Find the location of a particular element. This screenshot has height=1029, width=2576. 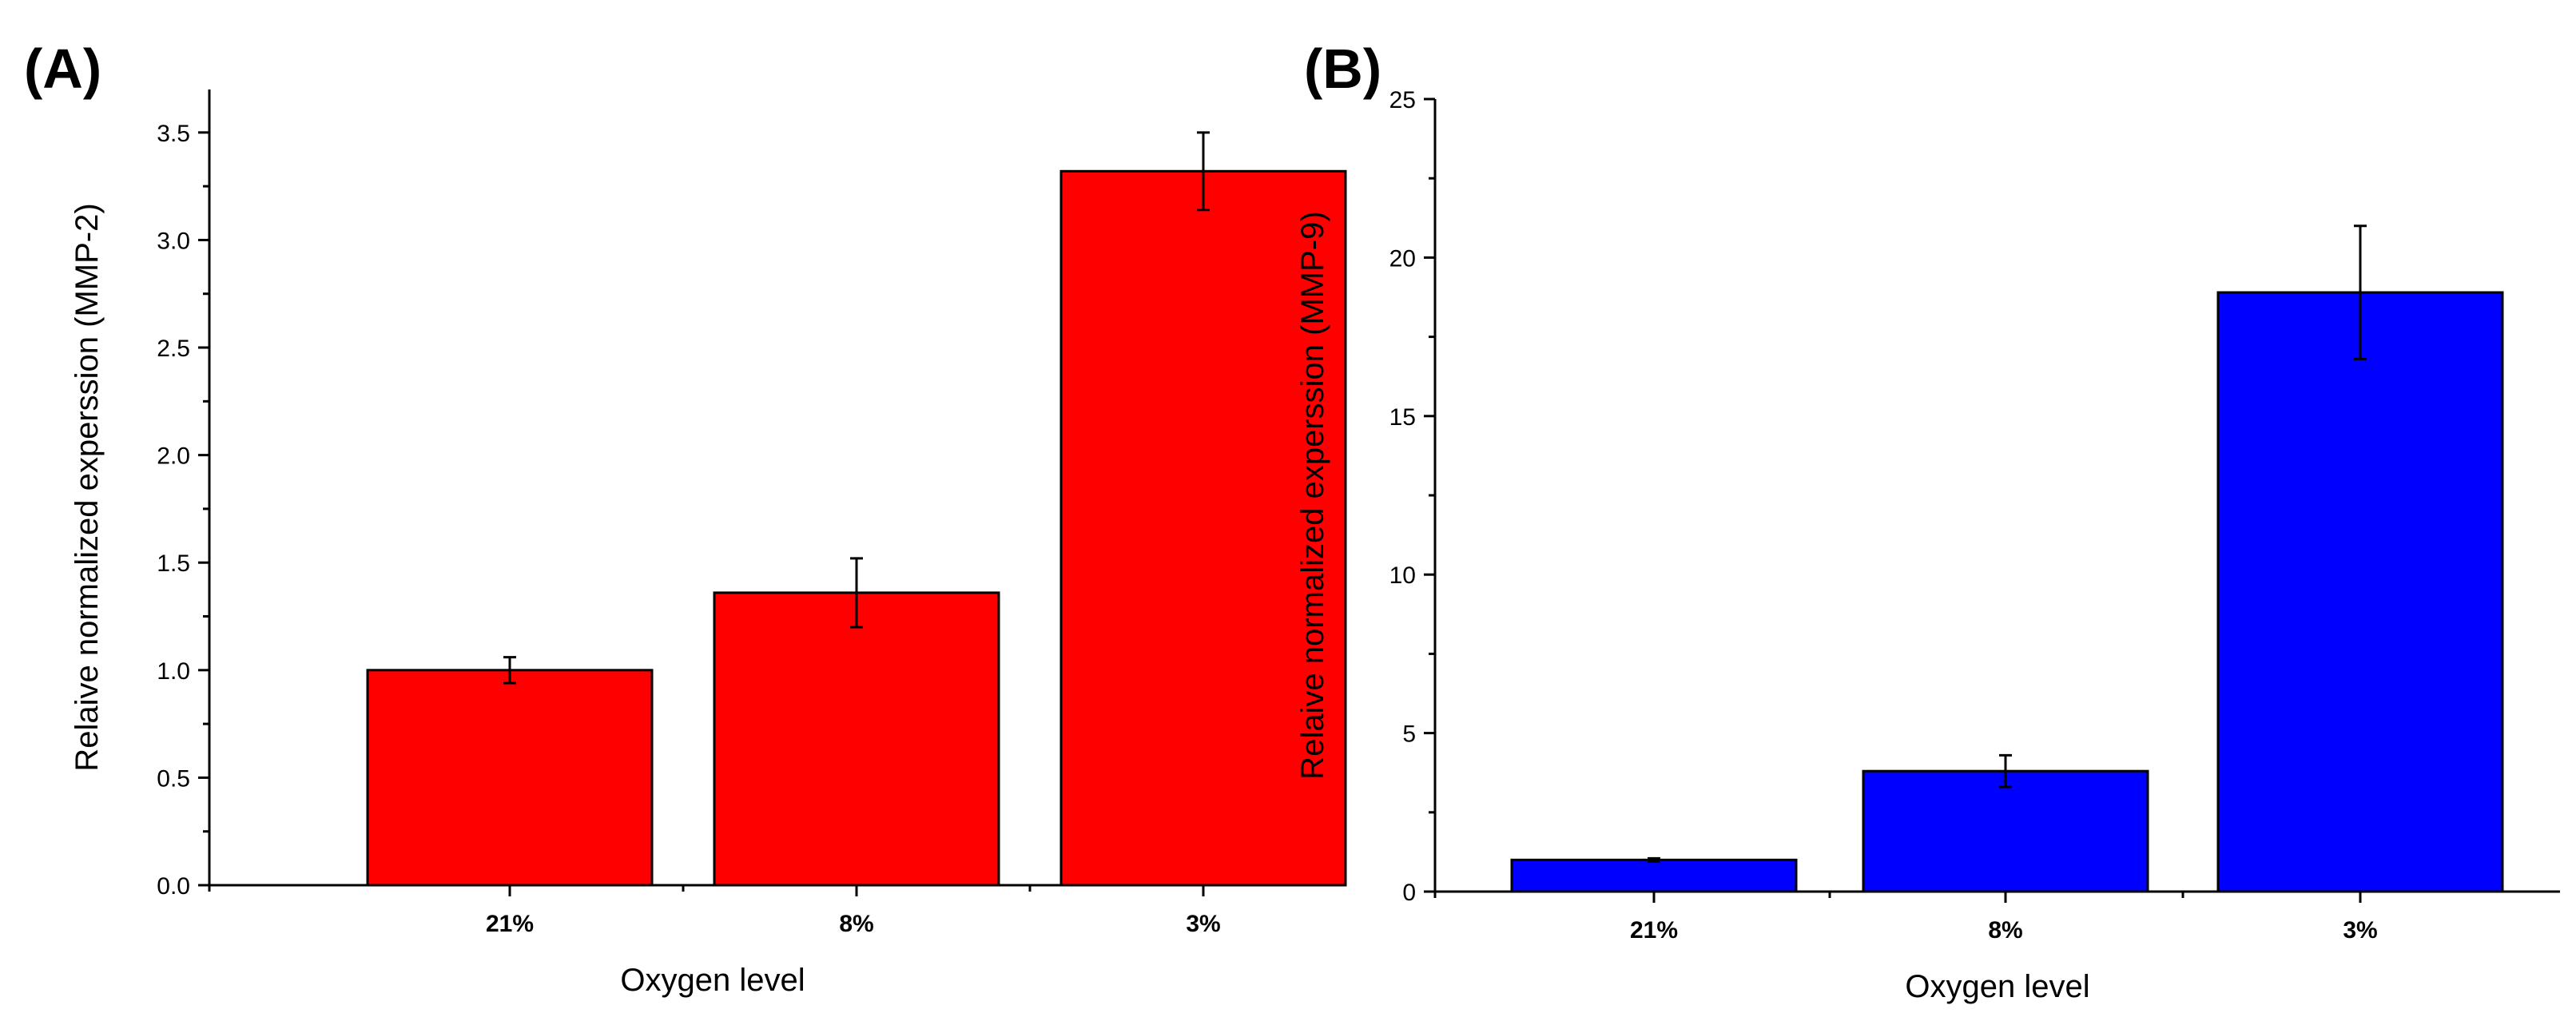

panel-1-x-tick-label-1: 21% is located at coordinates (510, 924).